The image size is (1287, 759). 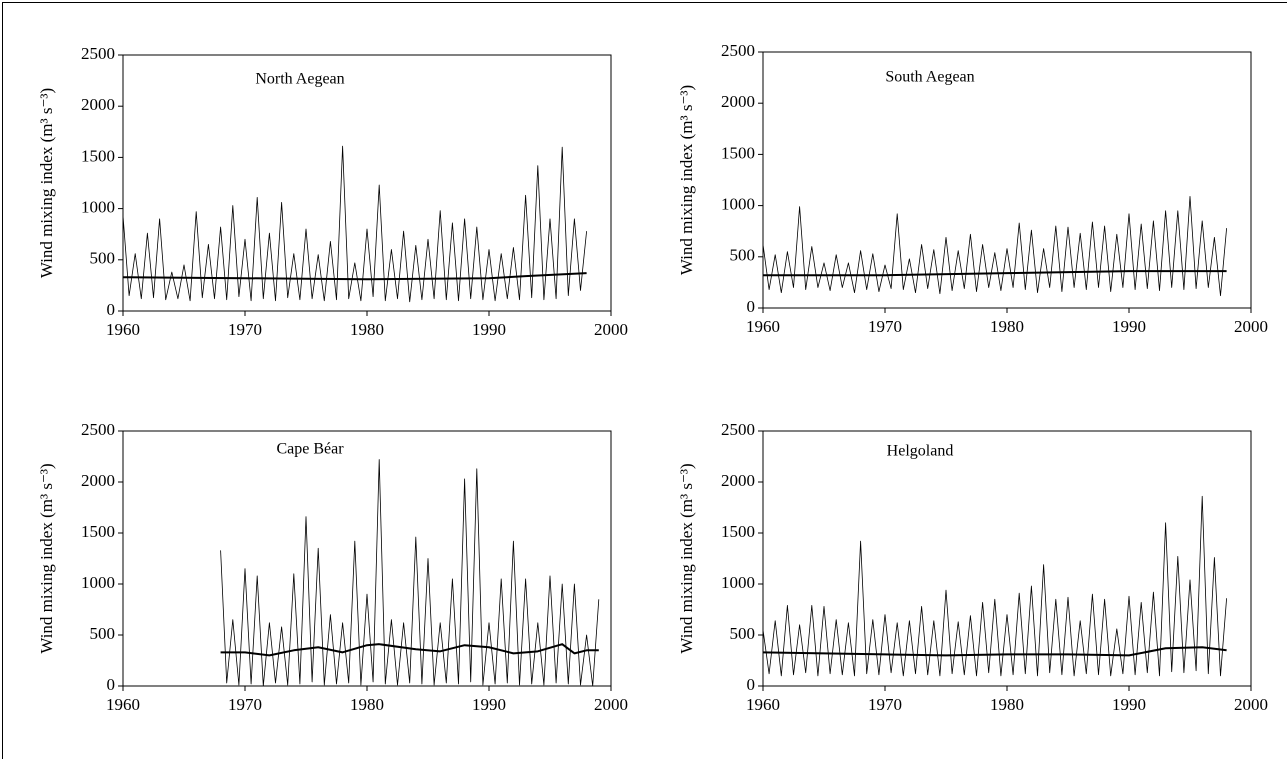 What do you see at coordinates (920, 451) in the screenshot?
I see `panel-title: Helgoland` at bounding box center [920, 451].